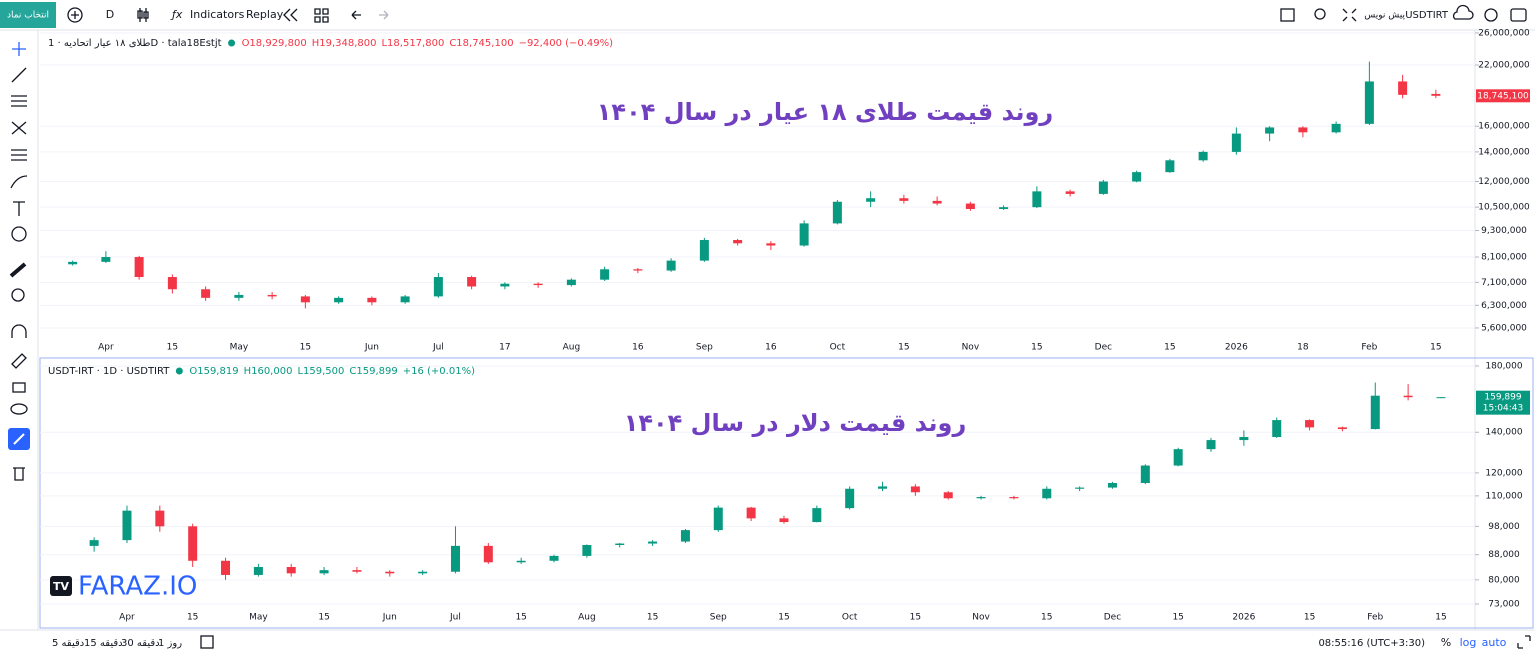 This screenshot has width=1535, height=661. I want to click on expand-icon, so click(1524, 642).